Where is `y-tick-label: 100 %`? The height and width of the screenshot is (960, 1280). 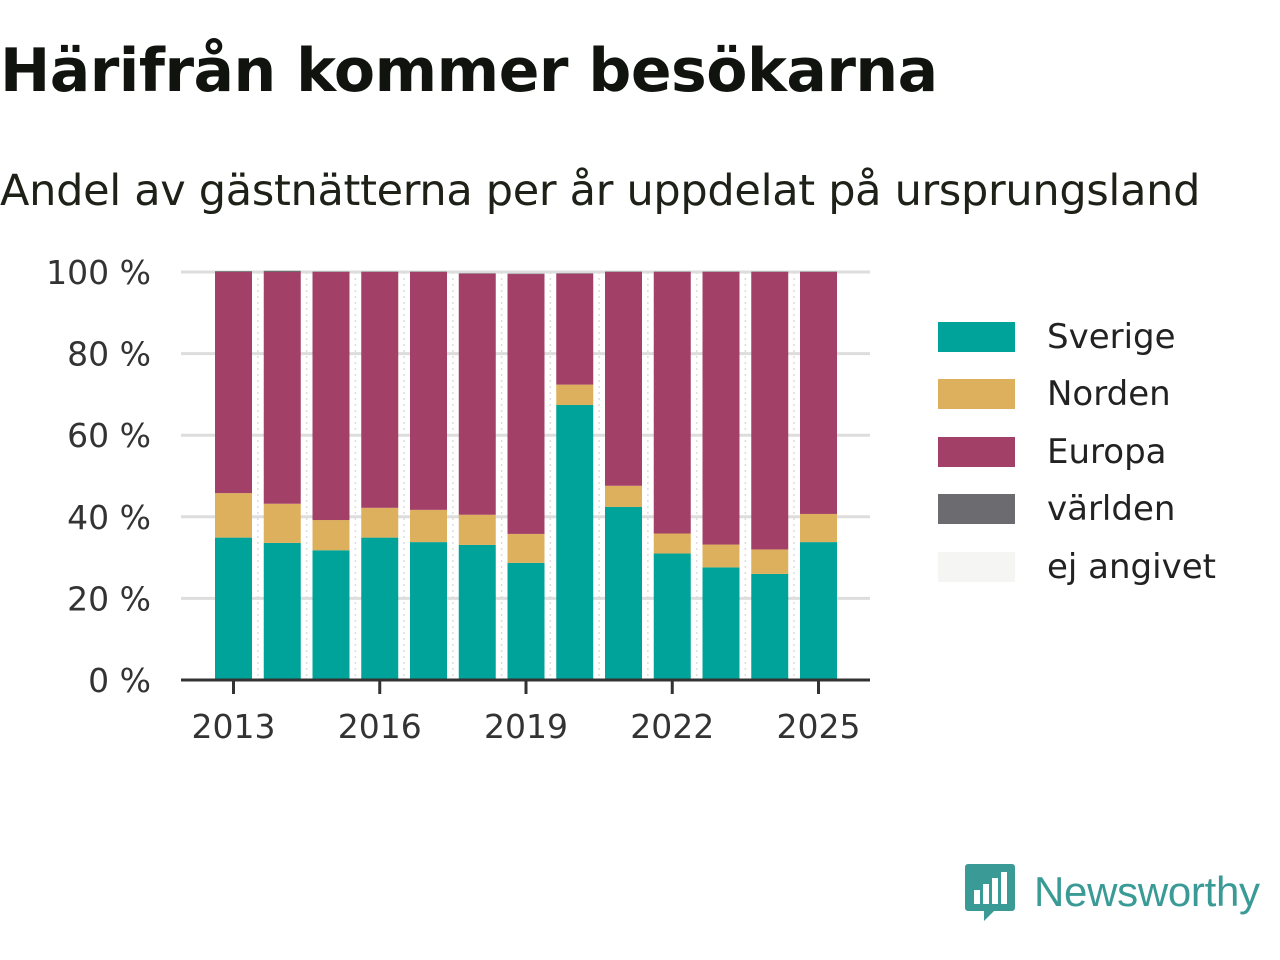
y-tick-label: 100 % is located at coordinates (98, 272).